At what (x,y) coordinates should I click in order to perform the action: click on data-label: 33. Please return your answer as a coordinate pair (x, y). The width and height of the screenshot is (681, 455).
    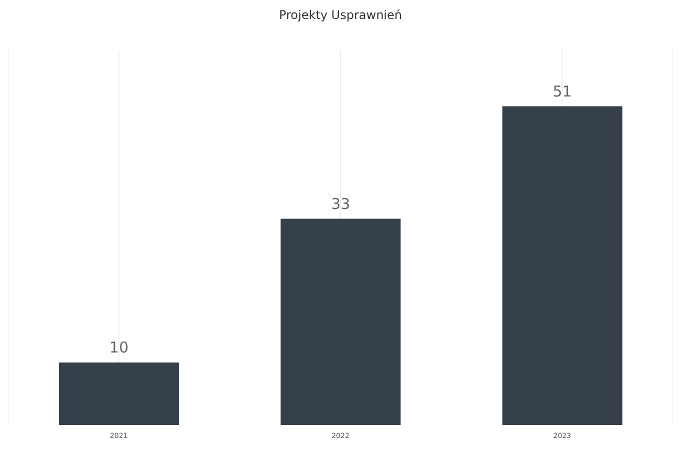
    Looking at the image, I should click on (340, 203).